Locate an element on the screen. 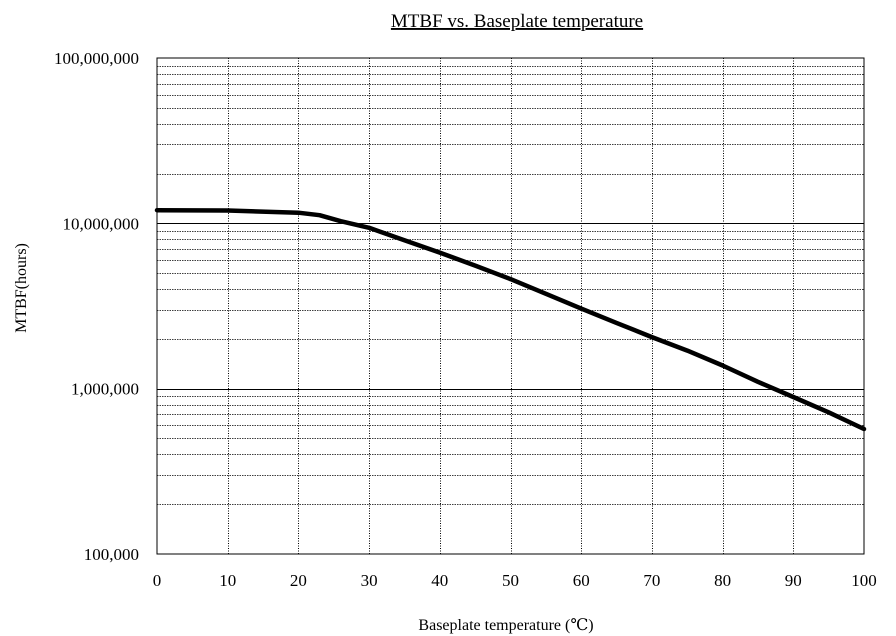 The height and width of the screenshot is (636, 896). x-tick-label: 100 is located at coordinates (864, 580).